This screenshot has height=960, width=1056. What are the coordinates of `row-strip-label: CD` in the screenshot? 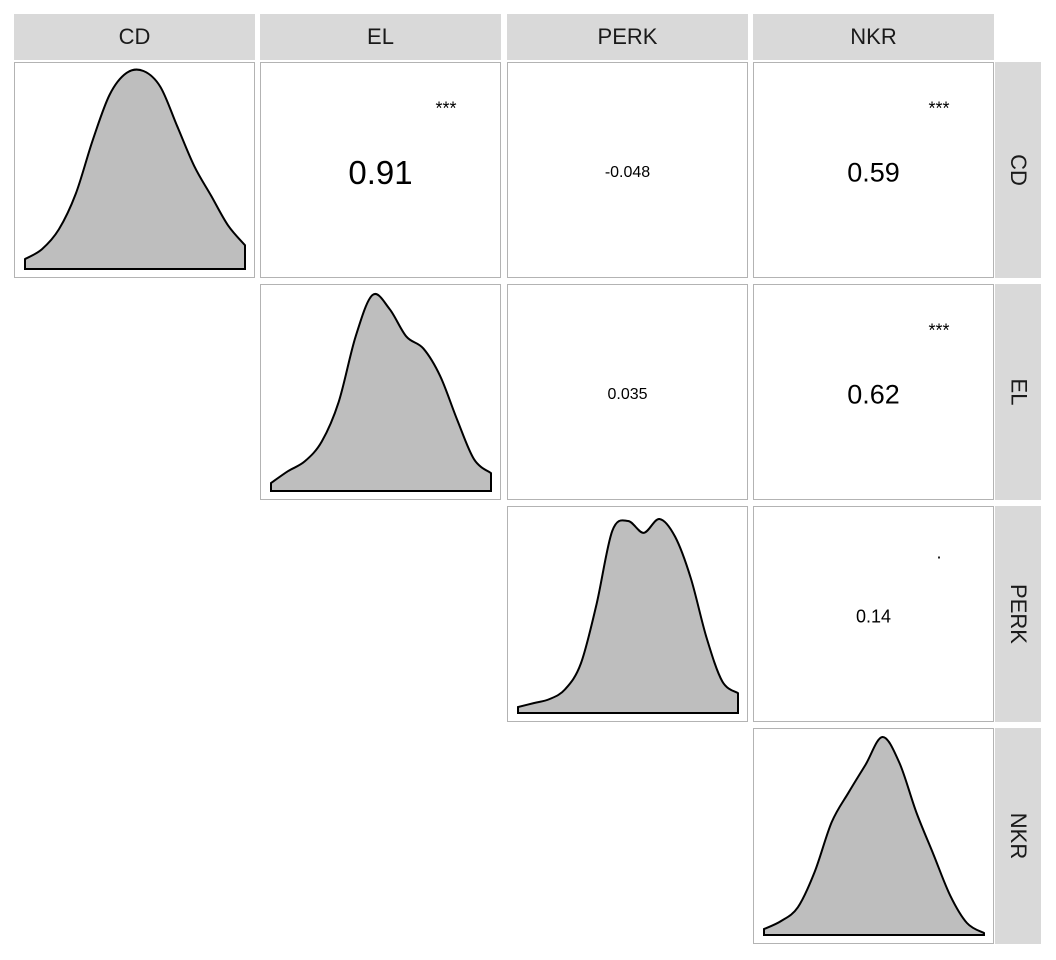 It's located at (1018, 170).